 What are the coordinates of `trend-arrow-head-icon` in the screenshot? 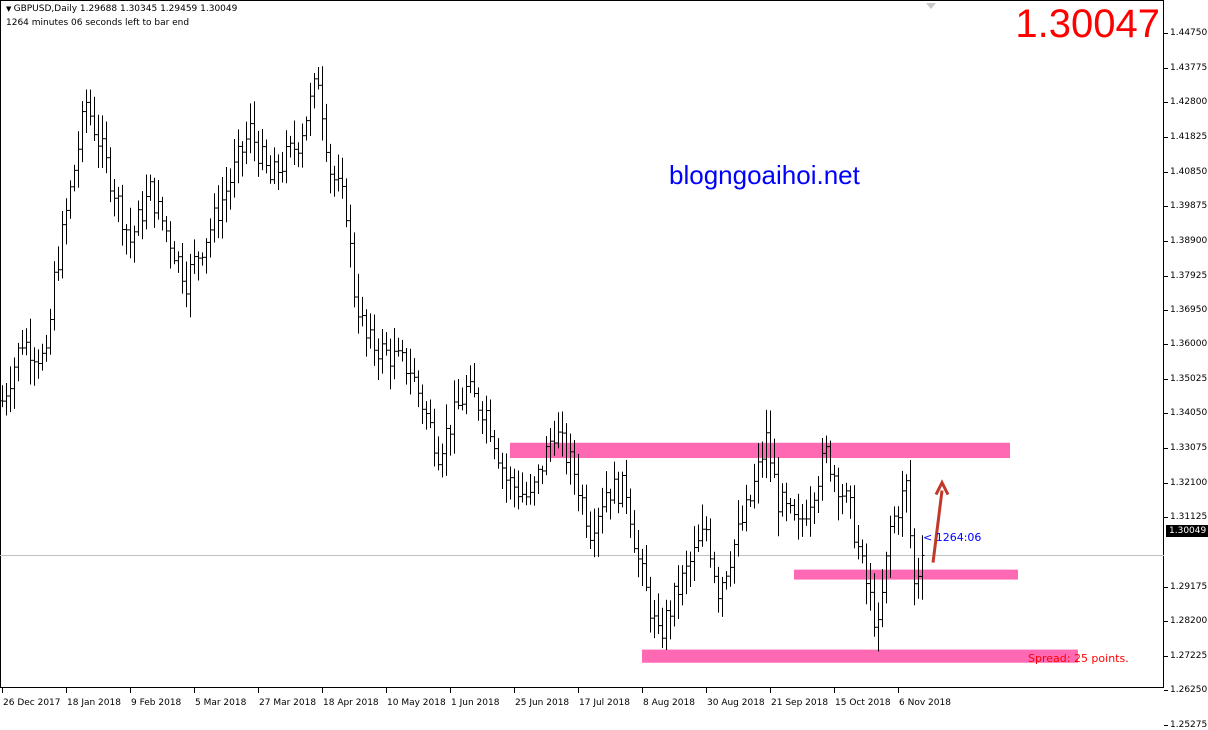 It's located at (942, 487).